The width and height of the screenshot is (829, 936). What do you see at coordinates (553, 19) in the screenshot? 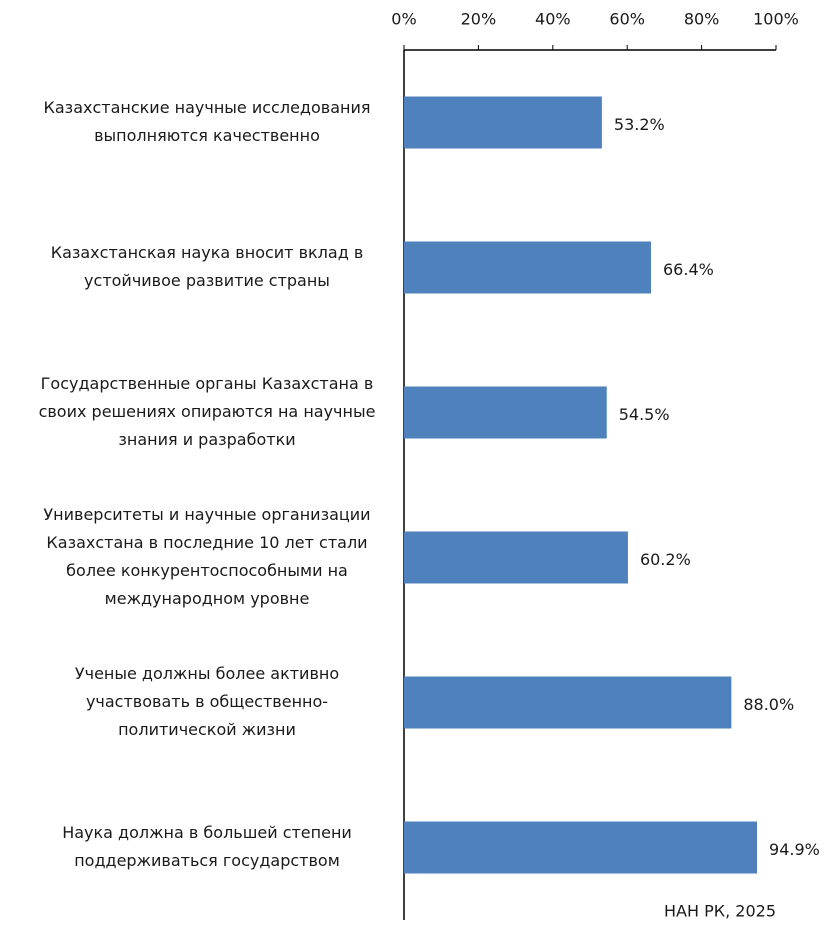
I see `x-tick-label: 40%` at bounding box center [553, 19].